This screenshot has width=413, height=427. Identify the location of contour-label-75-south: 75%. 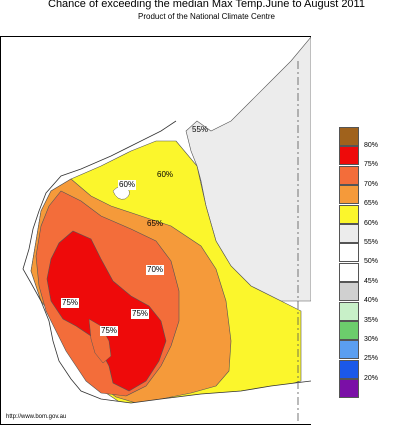
(109, 331).